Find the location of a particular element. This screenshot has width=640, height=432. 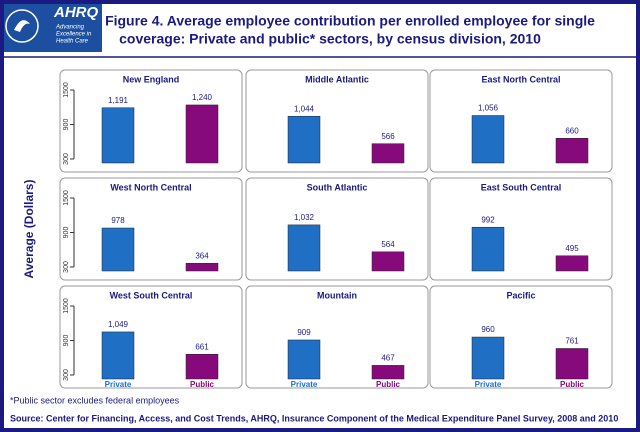

value-label: 909 is located at coordinates (304, 332).